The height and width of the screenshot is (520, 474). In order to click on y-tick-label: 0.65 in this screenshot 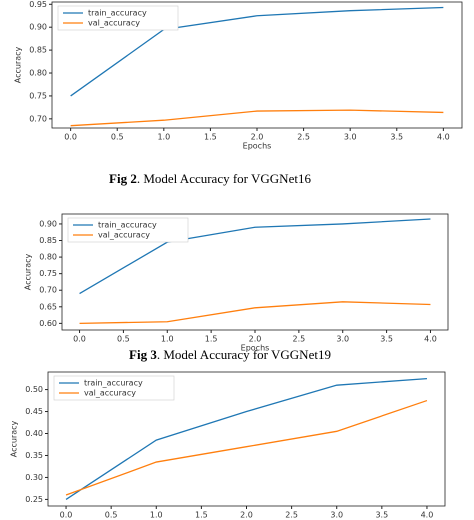, I will do `click(48, 306)`.